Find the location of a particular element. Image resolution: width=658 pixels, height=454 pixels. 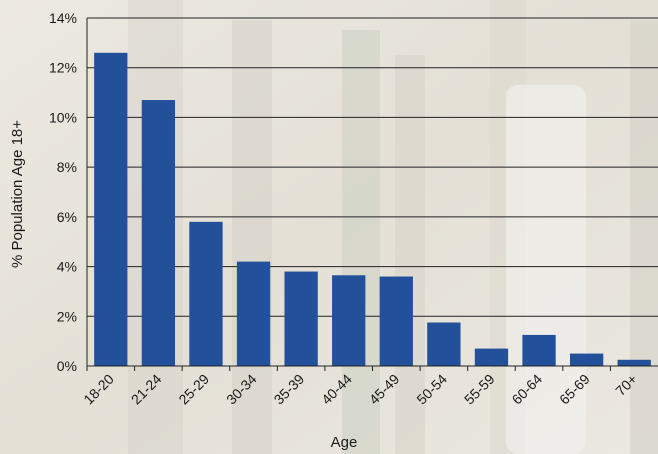

y-tick-label: 4% is located at coordinates (67, 267).